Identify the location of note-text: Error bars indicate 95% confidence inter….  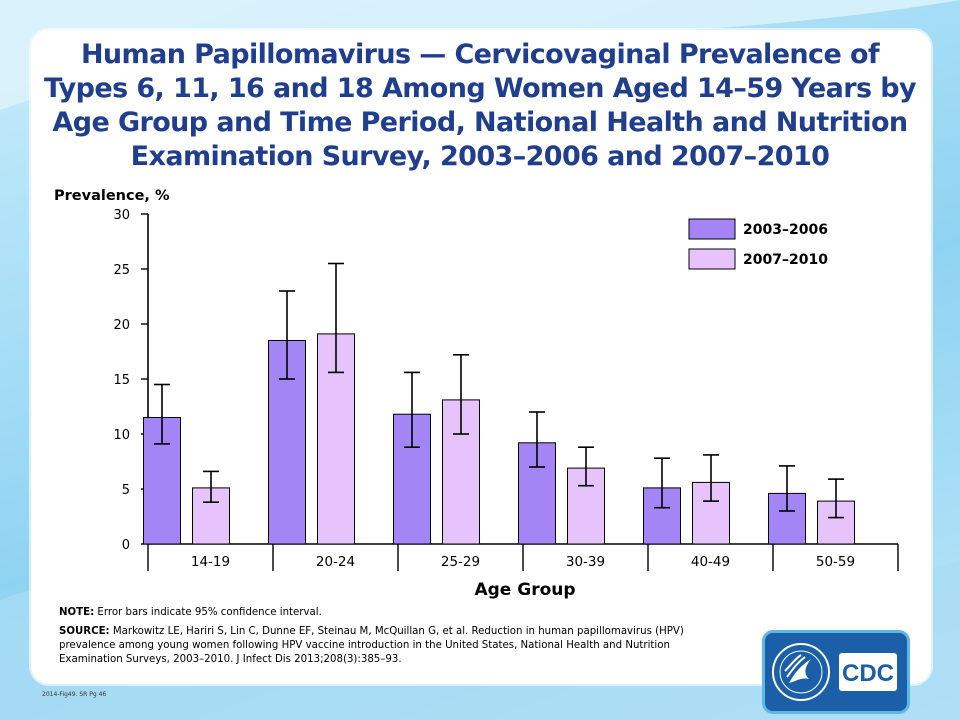
(208, 612).